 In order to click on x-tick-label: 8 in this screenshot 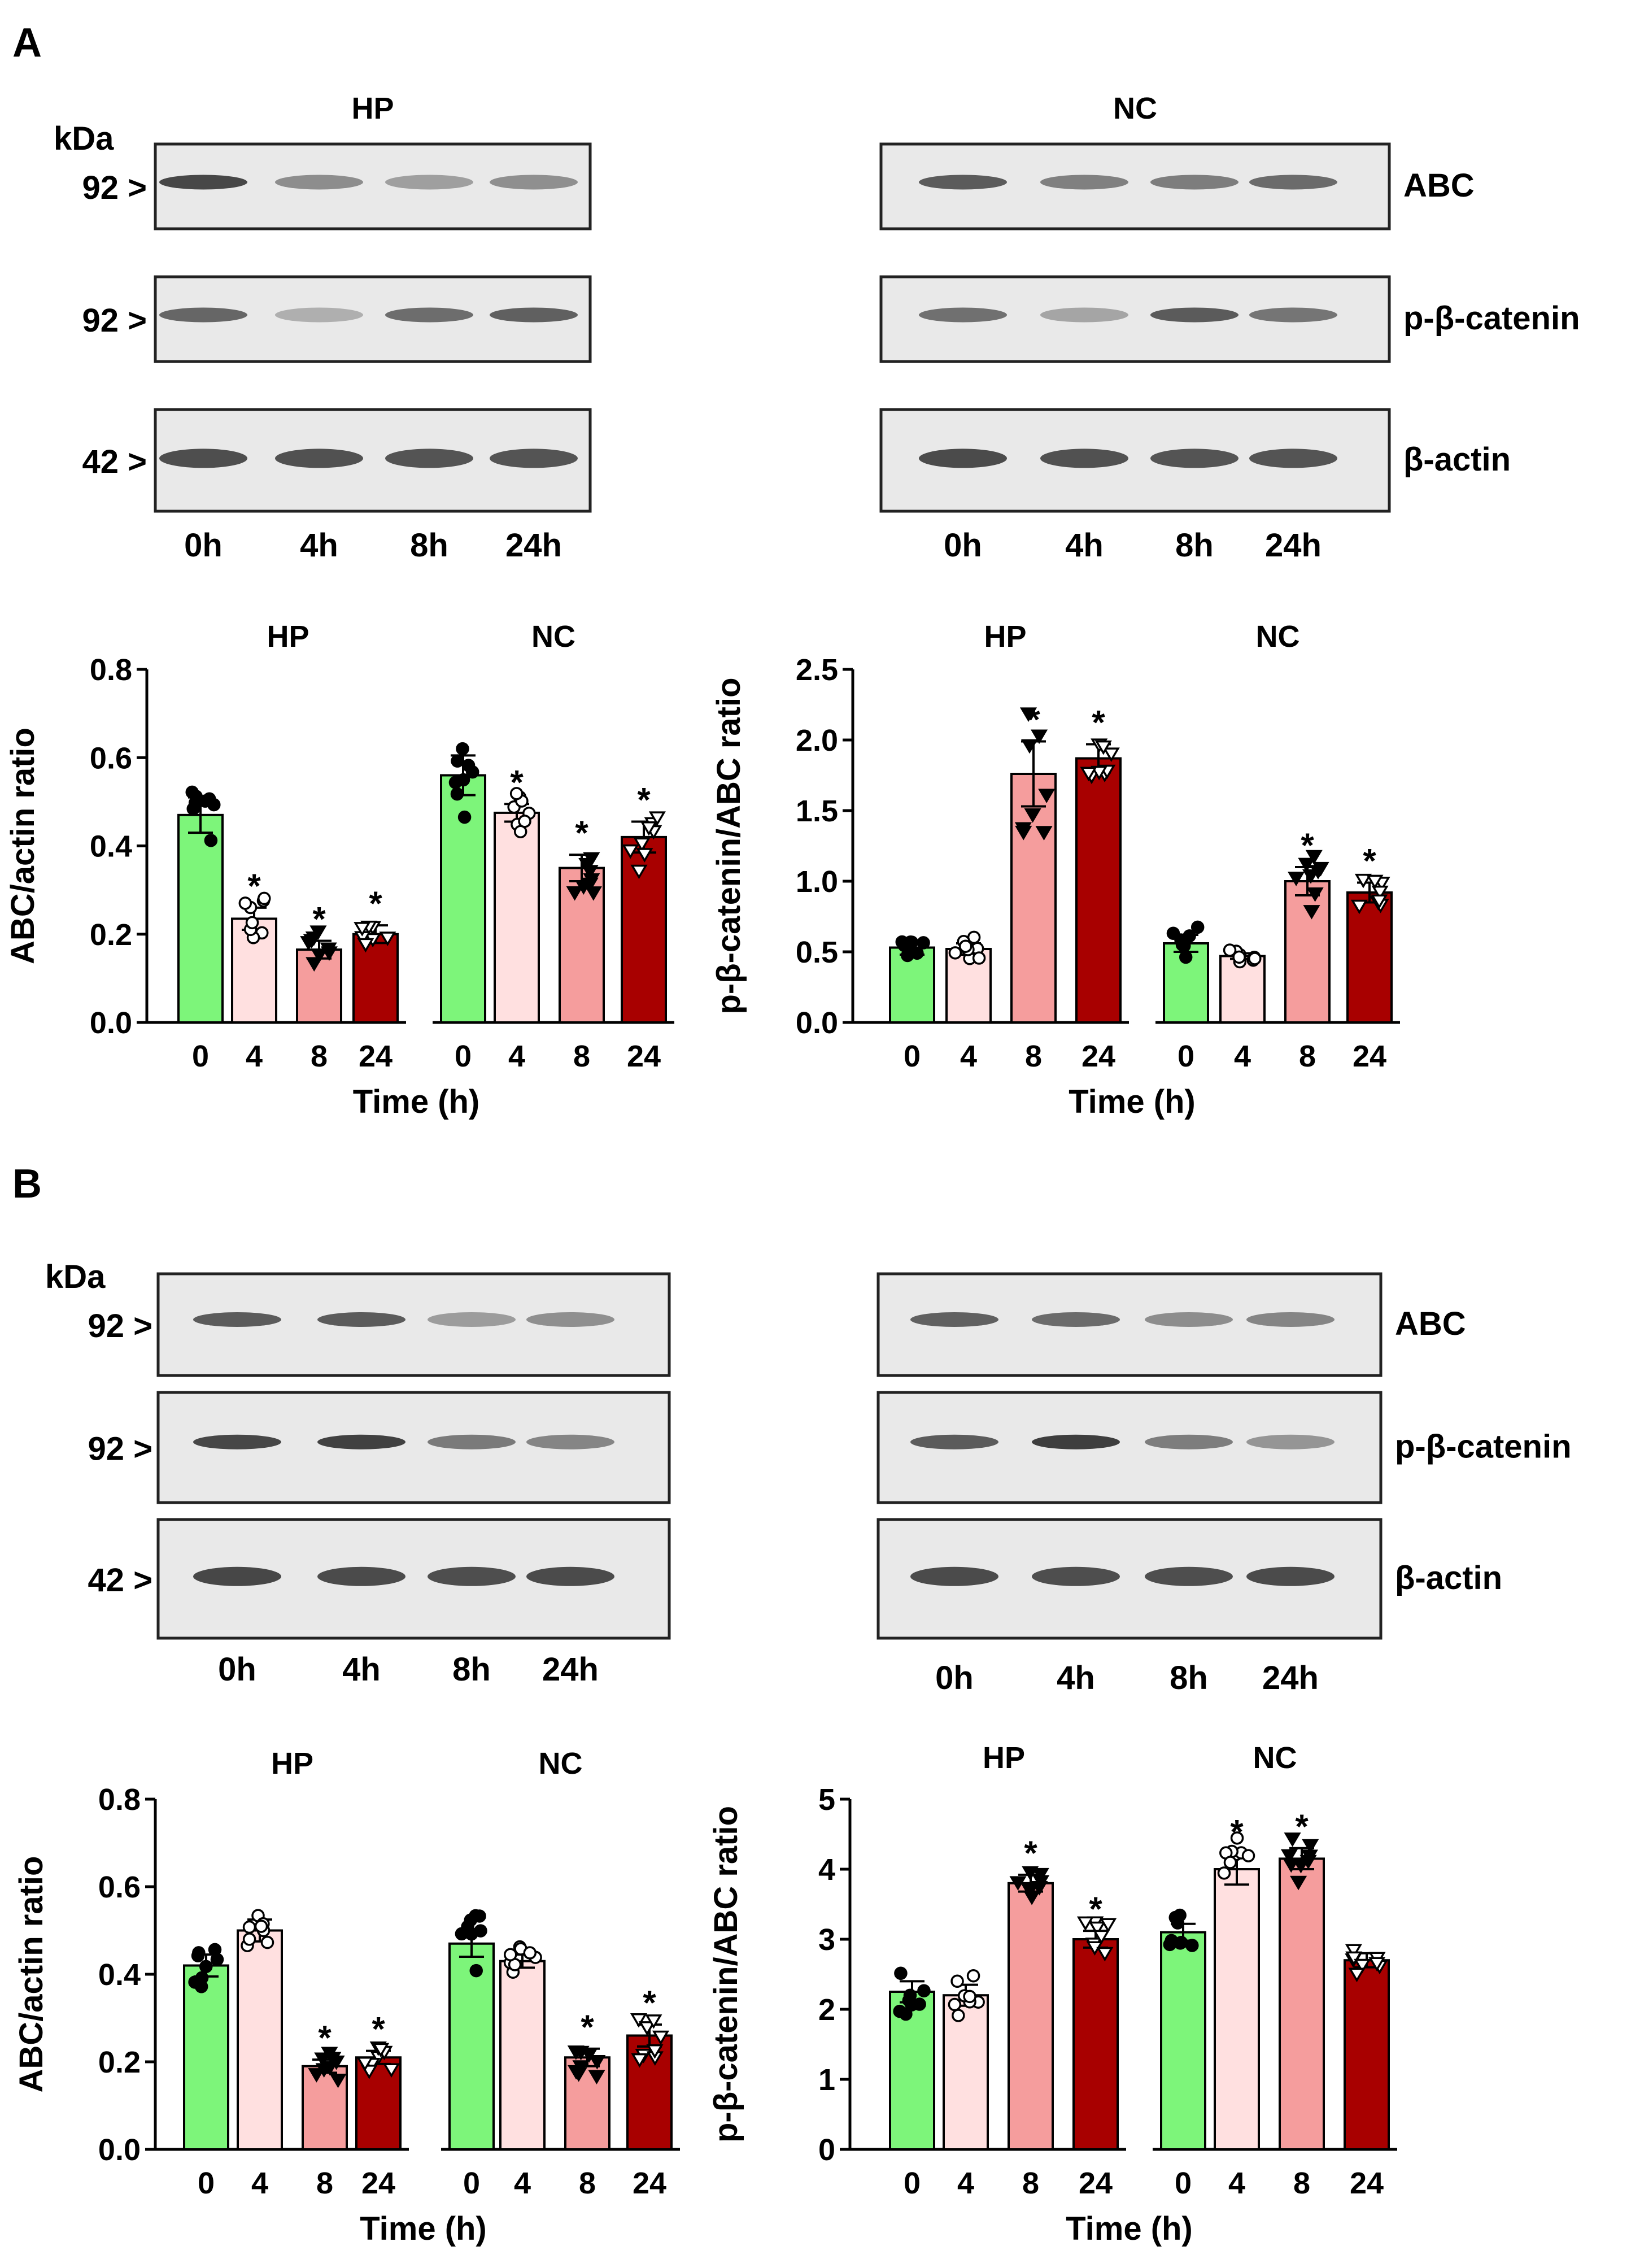, I will do `click(1030, 2183)`.